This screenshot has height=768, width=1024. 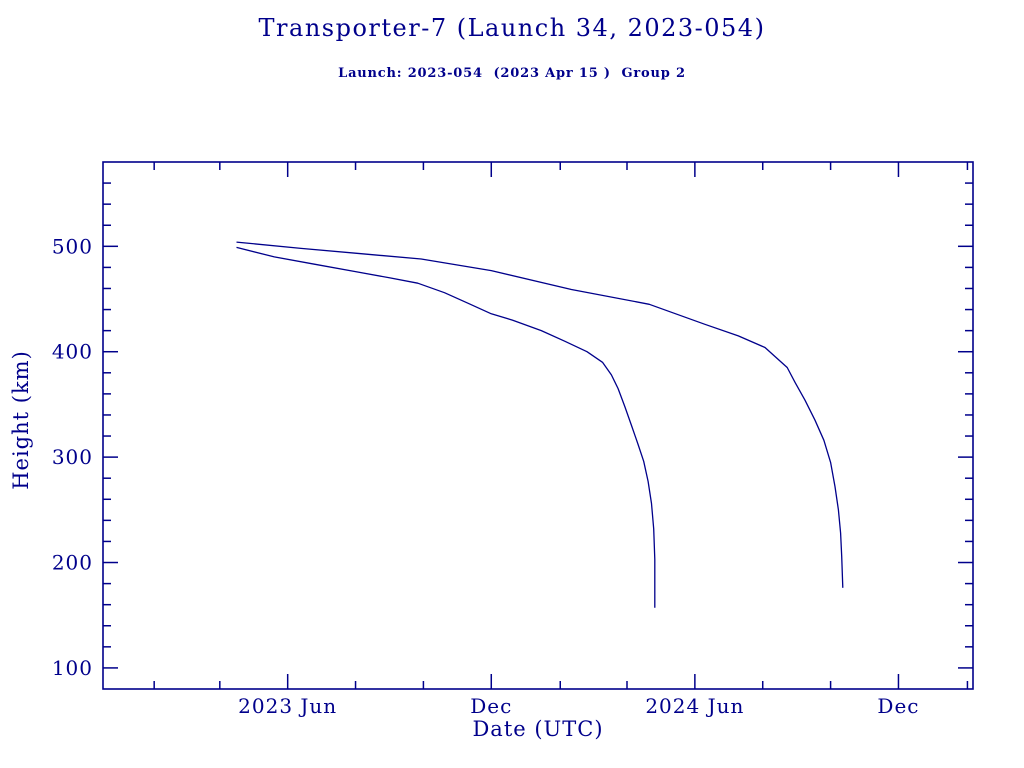 What do you see at coordinates (72, 668) in the screenshot?
I see `y-tick-label: 100` at bounding box center [72, 668].